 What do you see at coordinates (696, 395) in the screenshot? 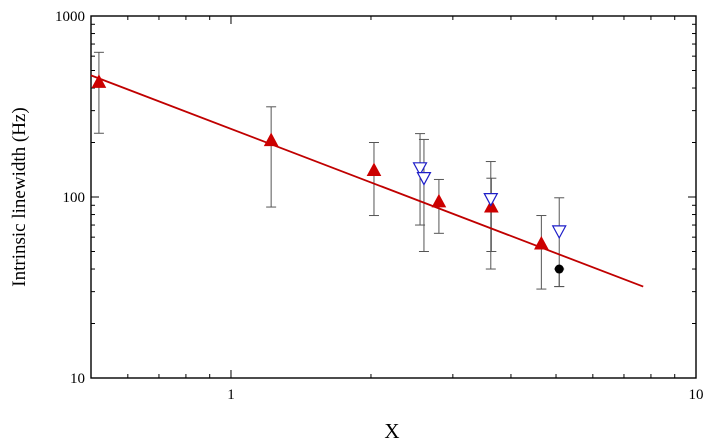
I see `x-tick-label: 10` at bounding box center [696, 395].